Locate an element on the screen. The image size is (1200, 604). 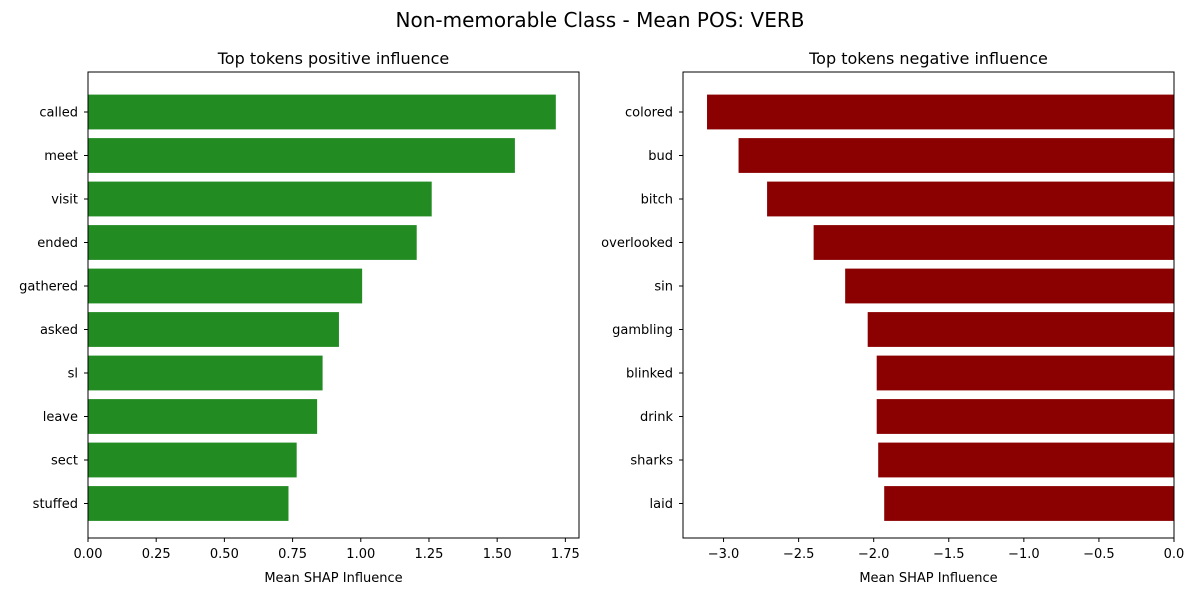
chart-1-title: Top tokens negative influence is located at coordinates (928, 58).